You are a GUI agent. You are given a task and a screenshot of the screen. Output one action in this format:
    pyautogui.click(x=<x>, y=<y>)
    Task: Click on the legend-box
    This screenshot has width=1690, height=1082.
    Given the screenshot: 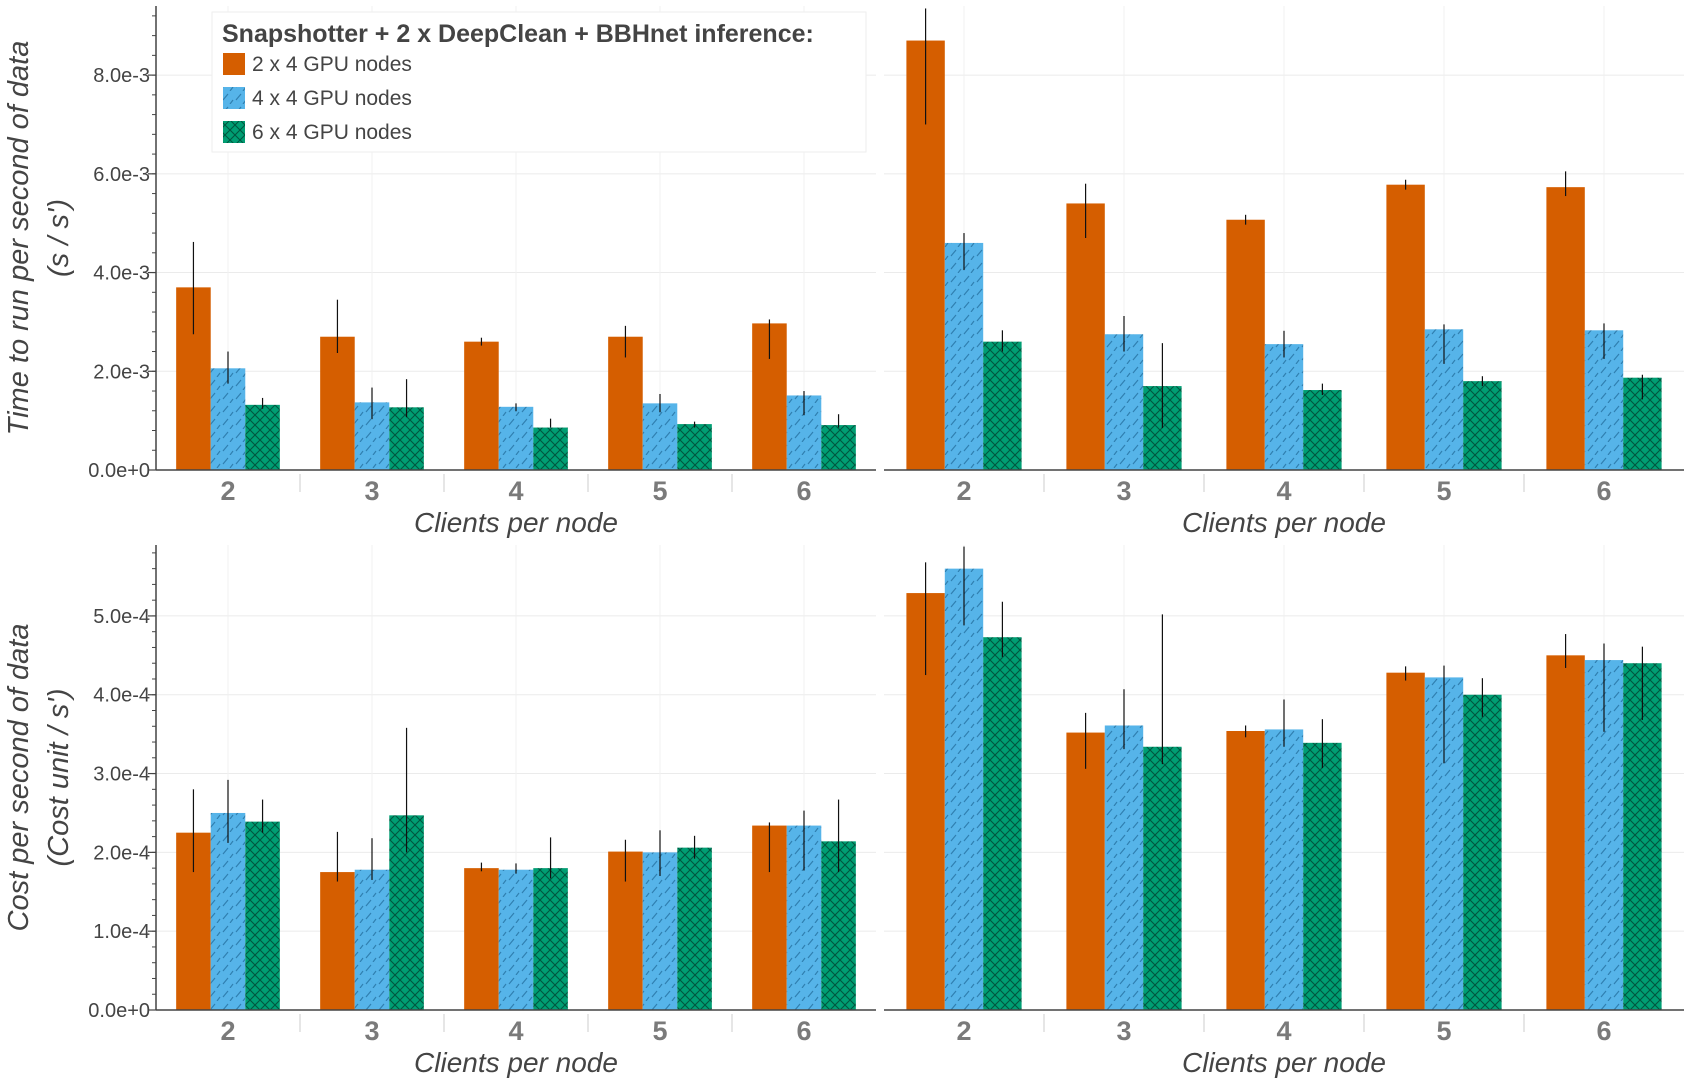 What is the action you would take?
    pyautogui.click(x=539, y=82)
    